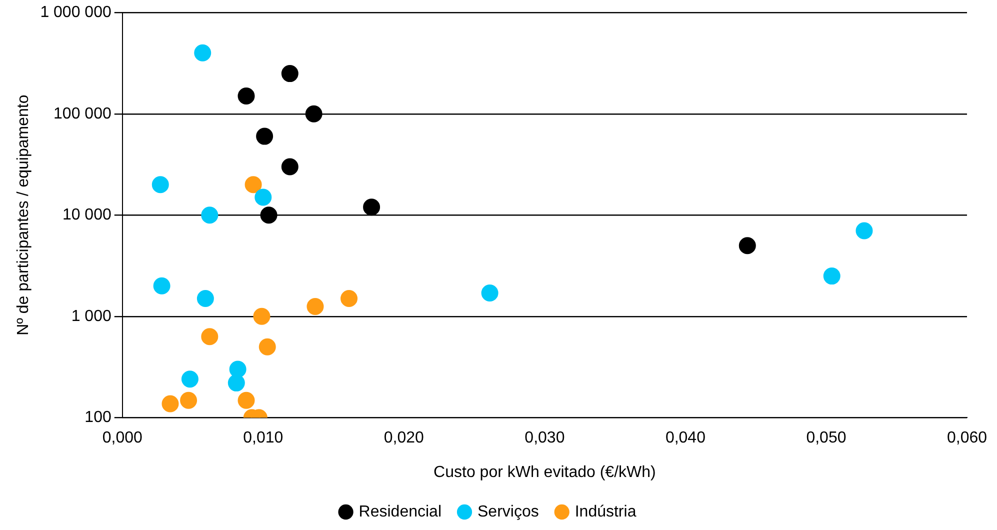 Image resolution: width=997 pixels, height=530 pixels. What do you see at coordinates (91, 316) in the screenshot?
I see `y-tick-label: 1 000` at bounding box center [91, 316].